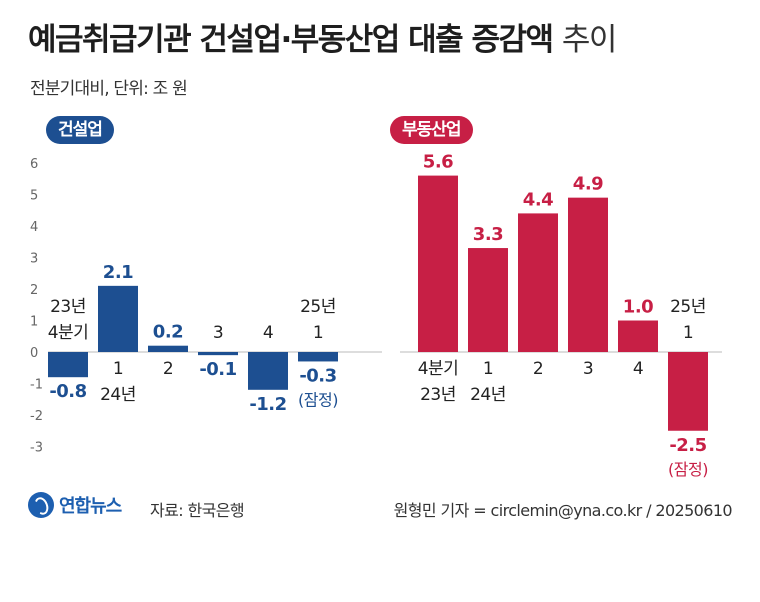  Describe the element at coordinates (36, 448) in the screenshot. I see `y-tick-label: -3` at that location.